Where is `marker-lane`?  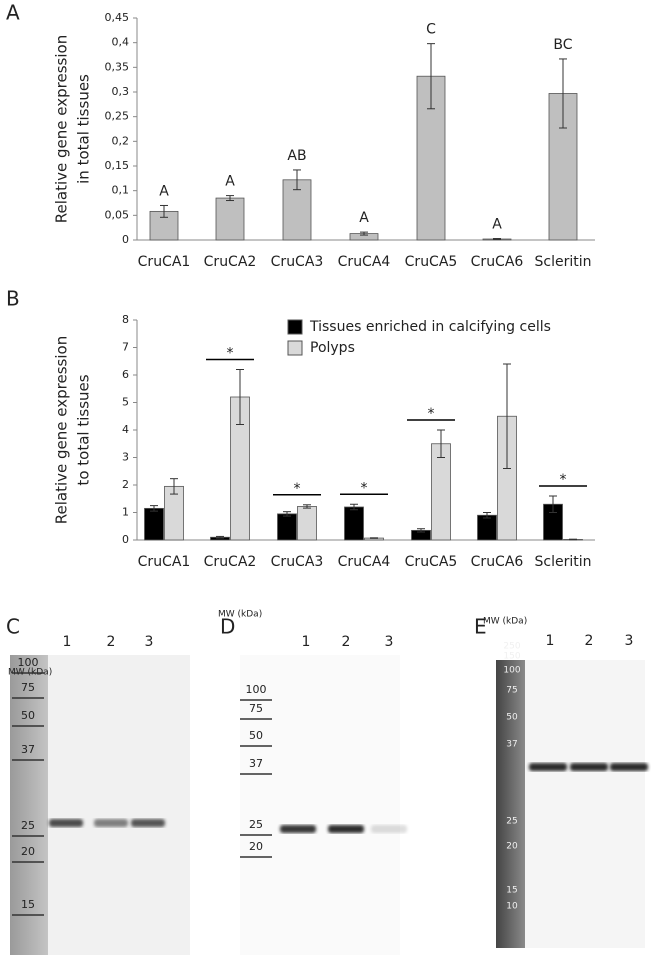 marker-lane is located at coordinates (510, 804).